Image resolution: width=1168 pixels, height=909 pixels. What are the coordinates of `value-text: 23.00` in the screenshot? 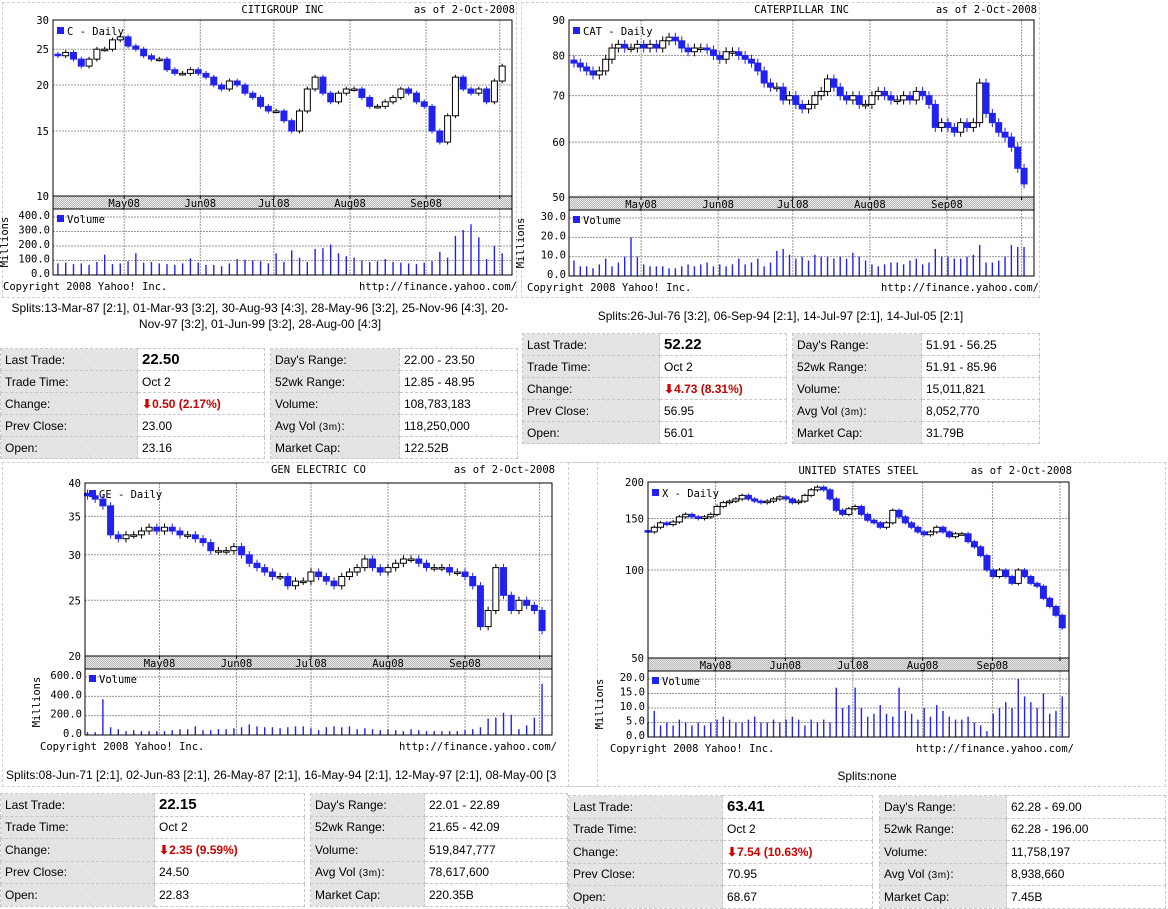 It's located at (157, 425).